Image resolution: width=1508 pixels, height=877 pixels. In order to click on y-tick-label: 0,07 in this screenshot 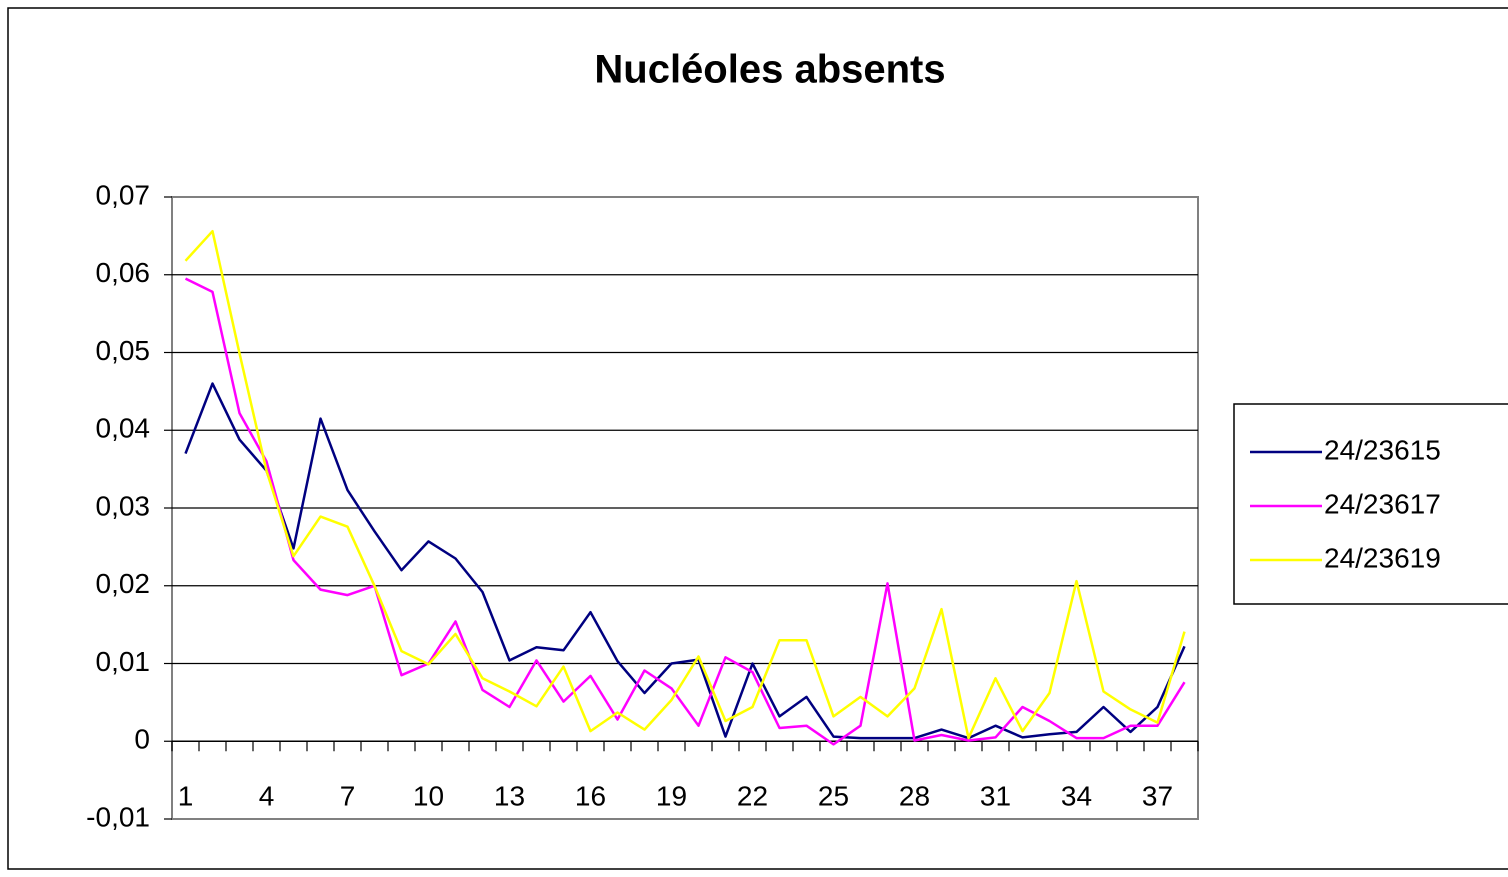, I will do `click(123, 194)`.